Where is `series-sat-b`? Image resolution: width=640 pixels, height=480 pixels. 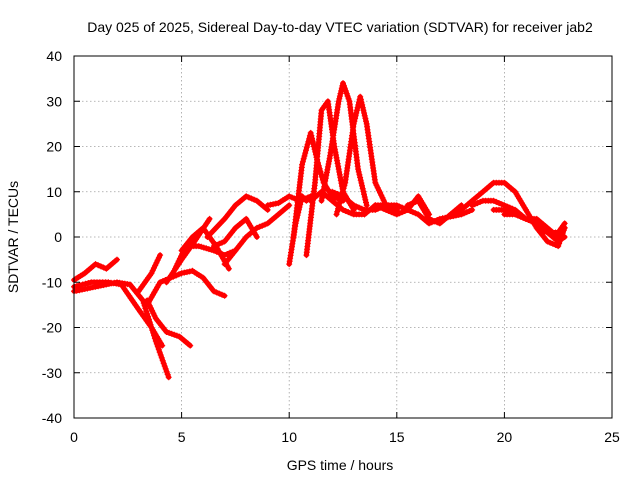 series-sat-b is located at coordinates (95, 269).